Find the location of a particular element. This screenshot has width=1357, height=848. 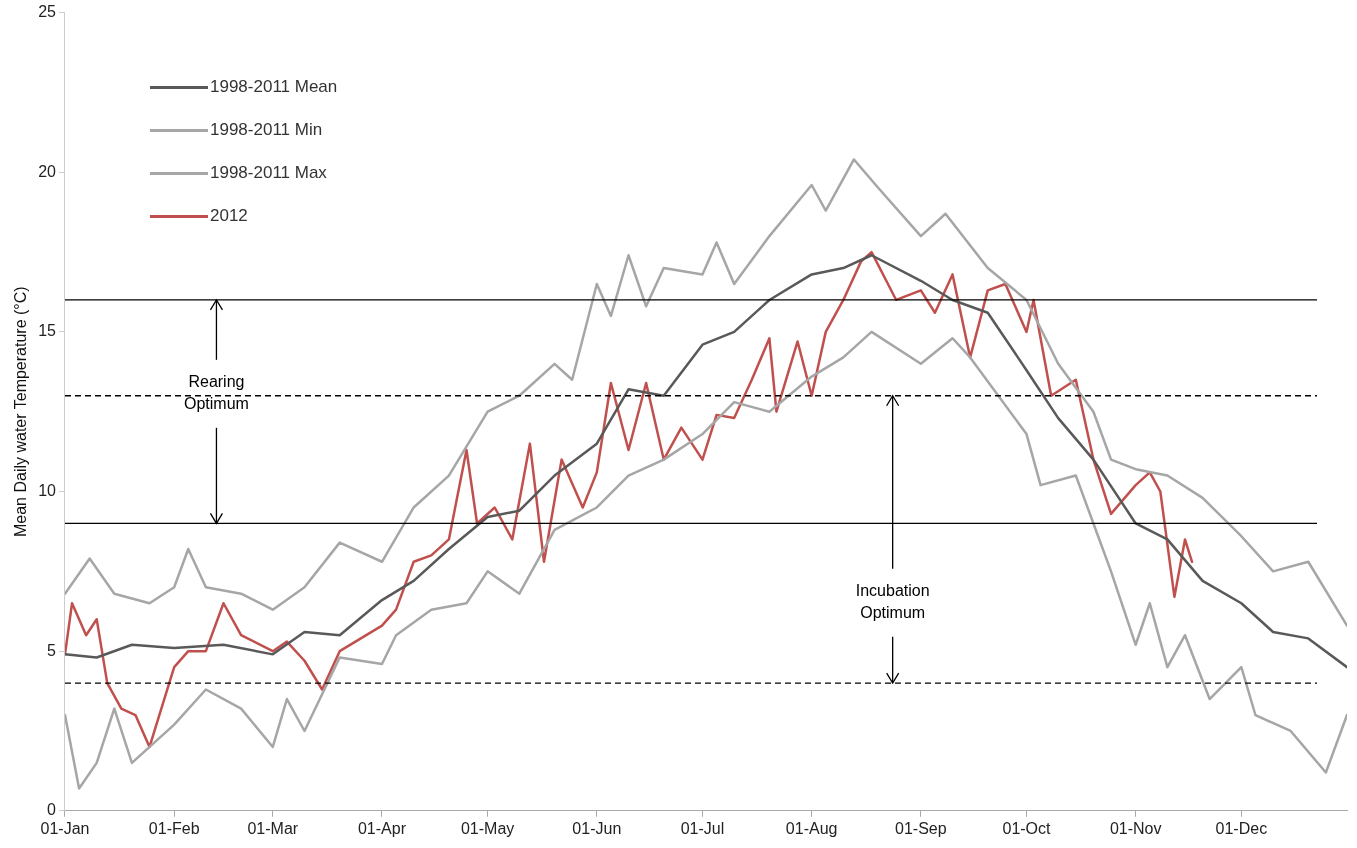

legend-label: 1998-2011 Max is located at coordinates (269, 173).